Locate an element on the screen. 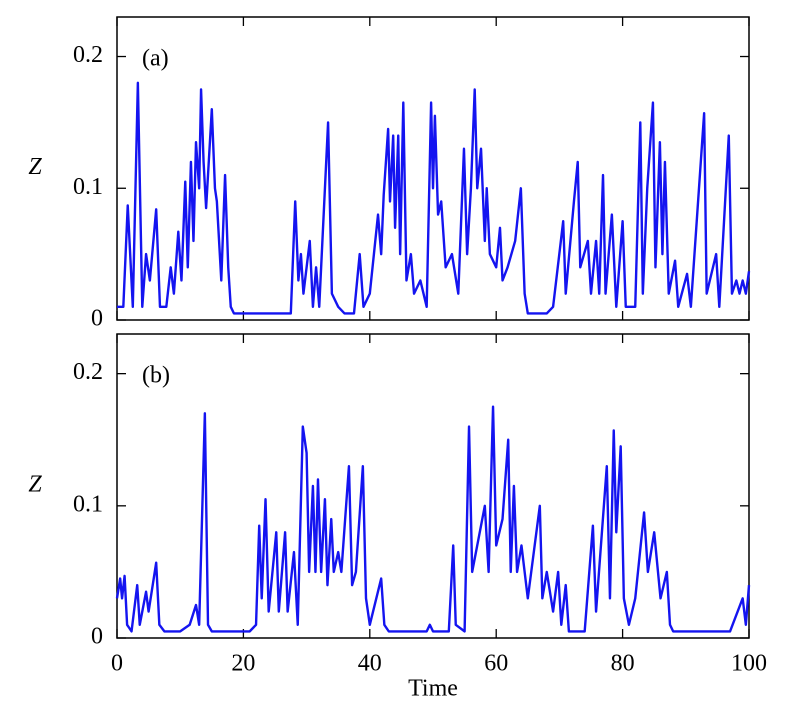  x-tick-label: 20 is located at coordinates (243, 664).